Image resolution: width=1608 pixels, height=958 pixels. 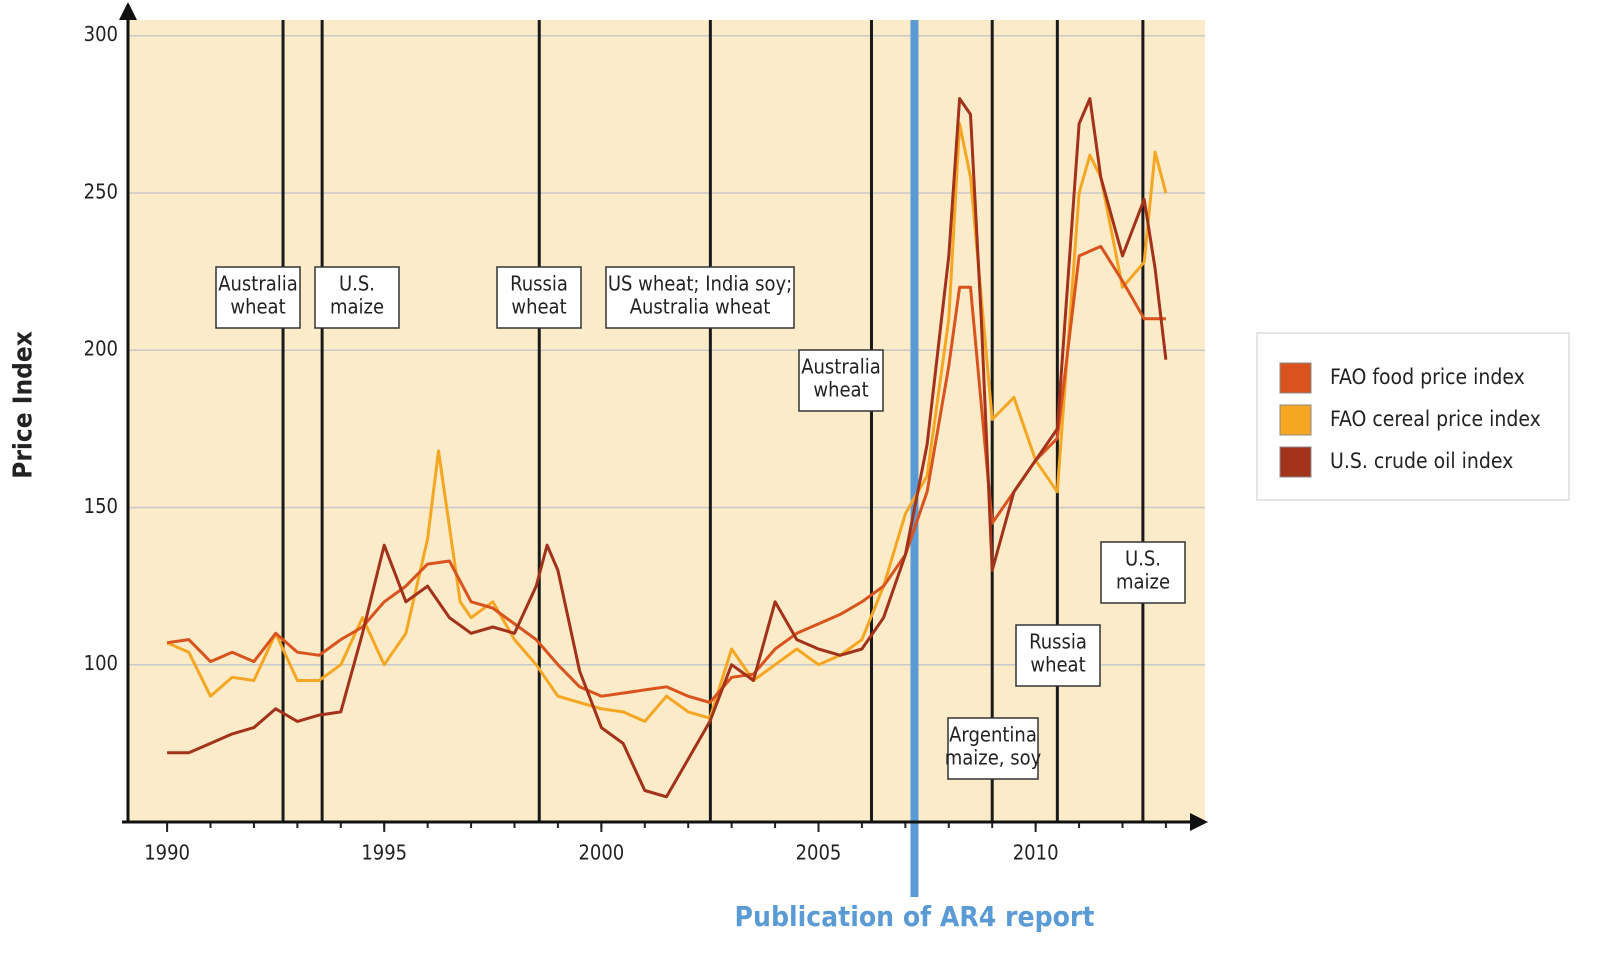 What do you see at coordinates (601, 853) in the screenshot?
I see `x-tick-label: 2000` at bounding box center [601, 853].